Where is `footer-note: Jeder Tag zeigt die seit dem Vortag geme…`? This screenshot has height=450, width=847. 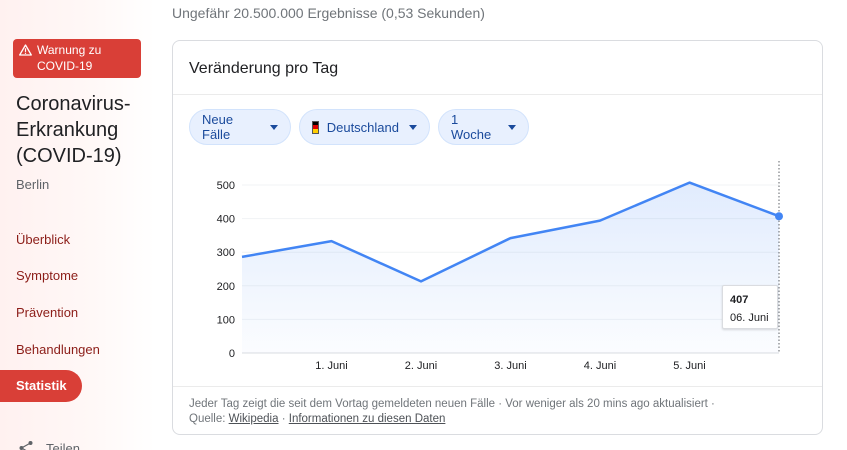 footer-note: Jeder Tag zeigt die seit dem Vortag geme… is located at coordinates (452, 404).